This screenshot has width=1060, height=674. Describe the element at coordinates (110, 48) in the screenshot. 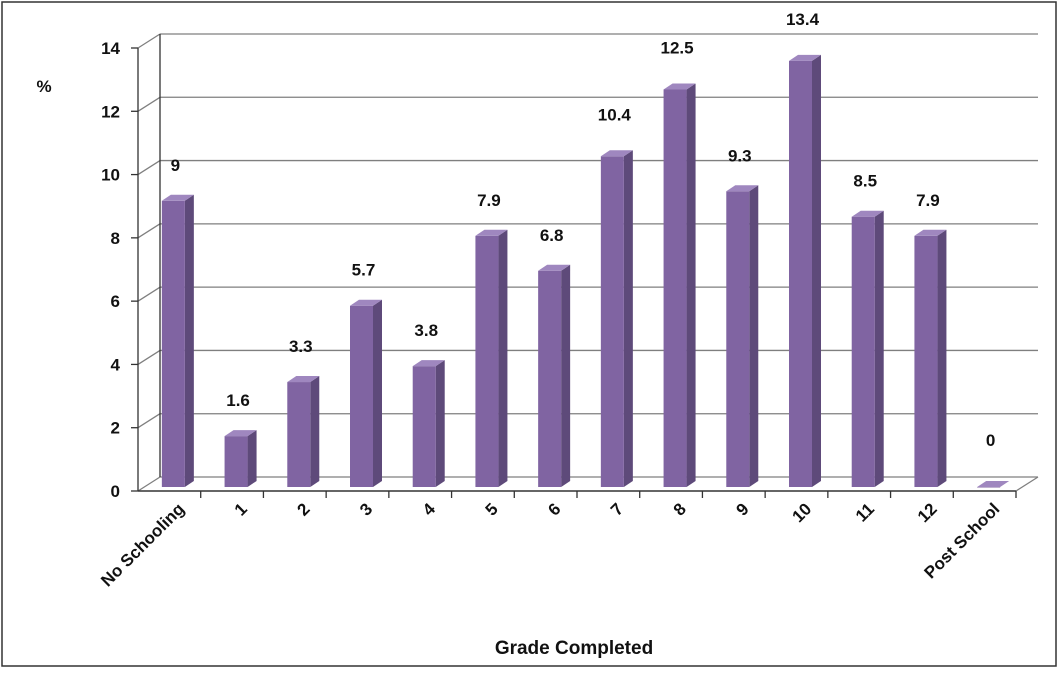

I see `y-tick-label: 14` at that location.